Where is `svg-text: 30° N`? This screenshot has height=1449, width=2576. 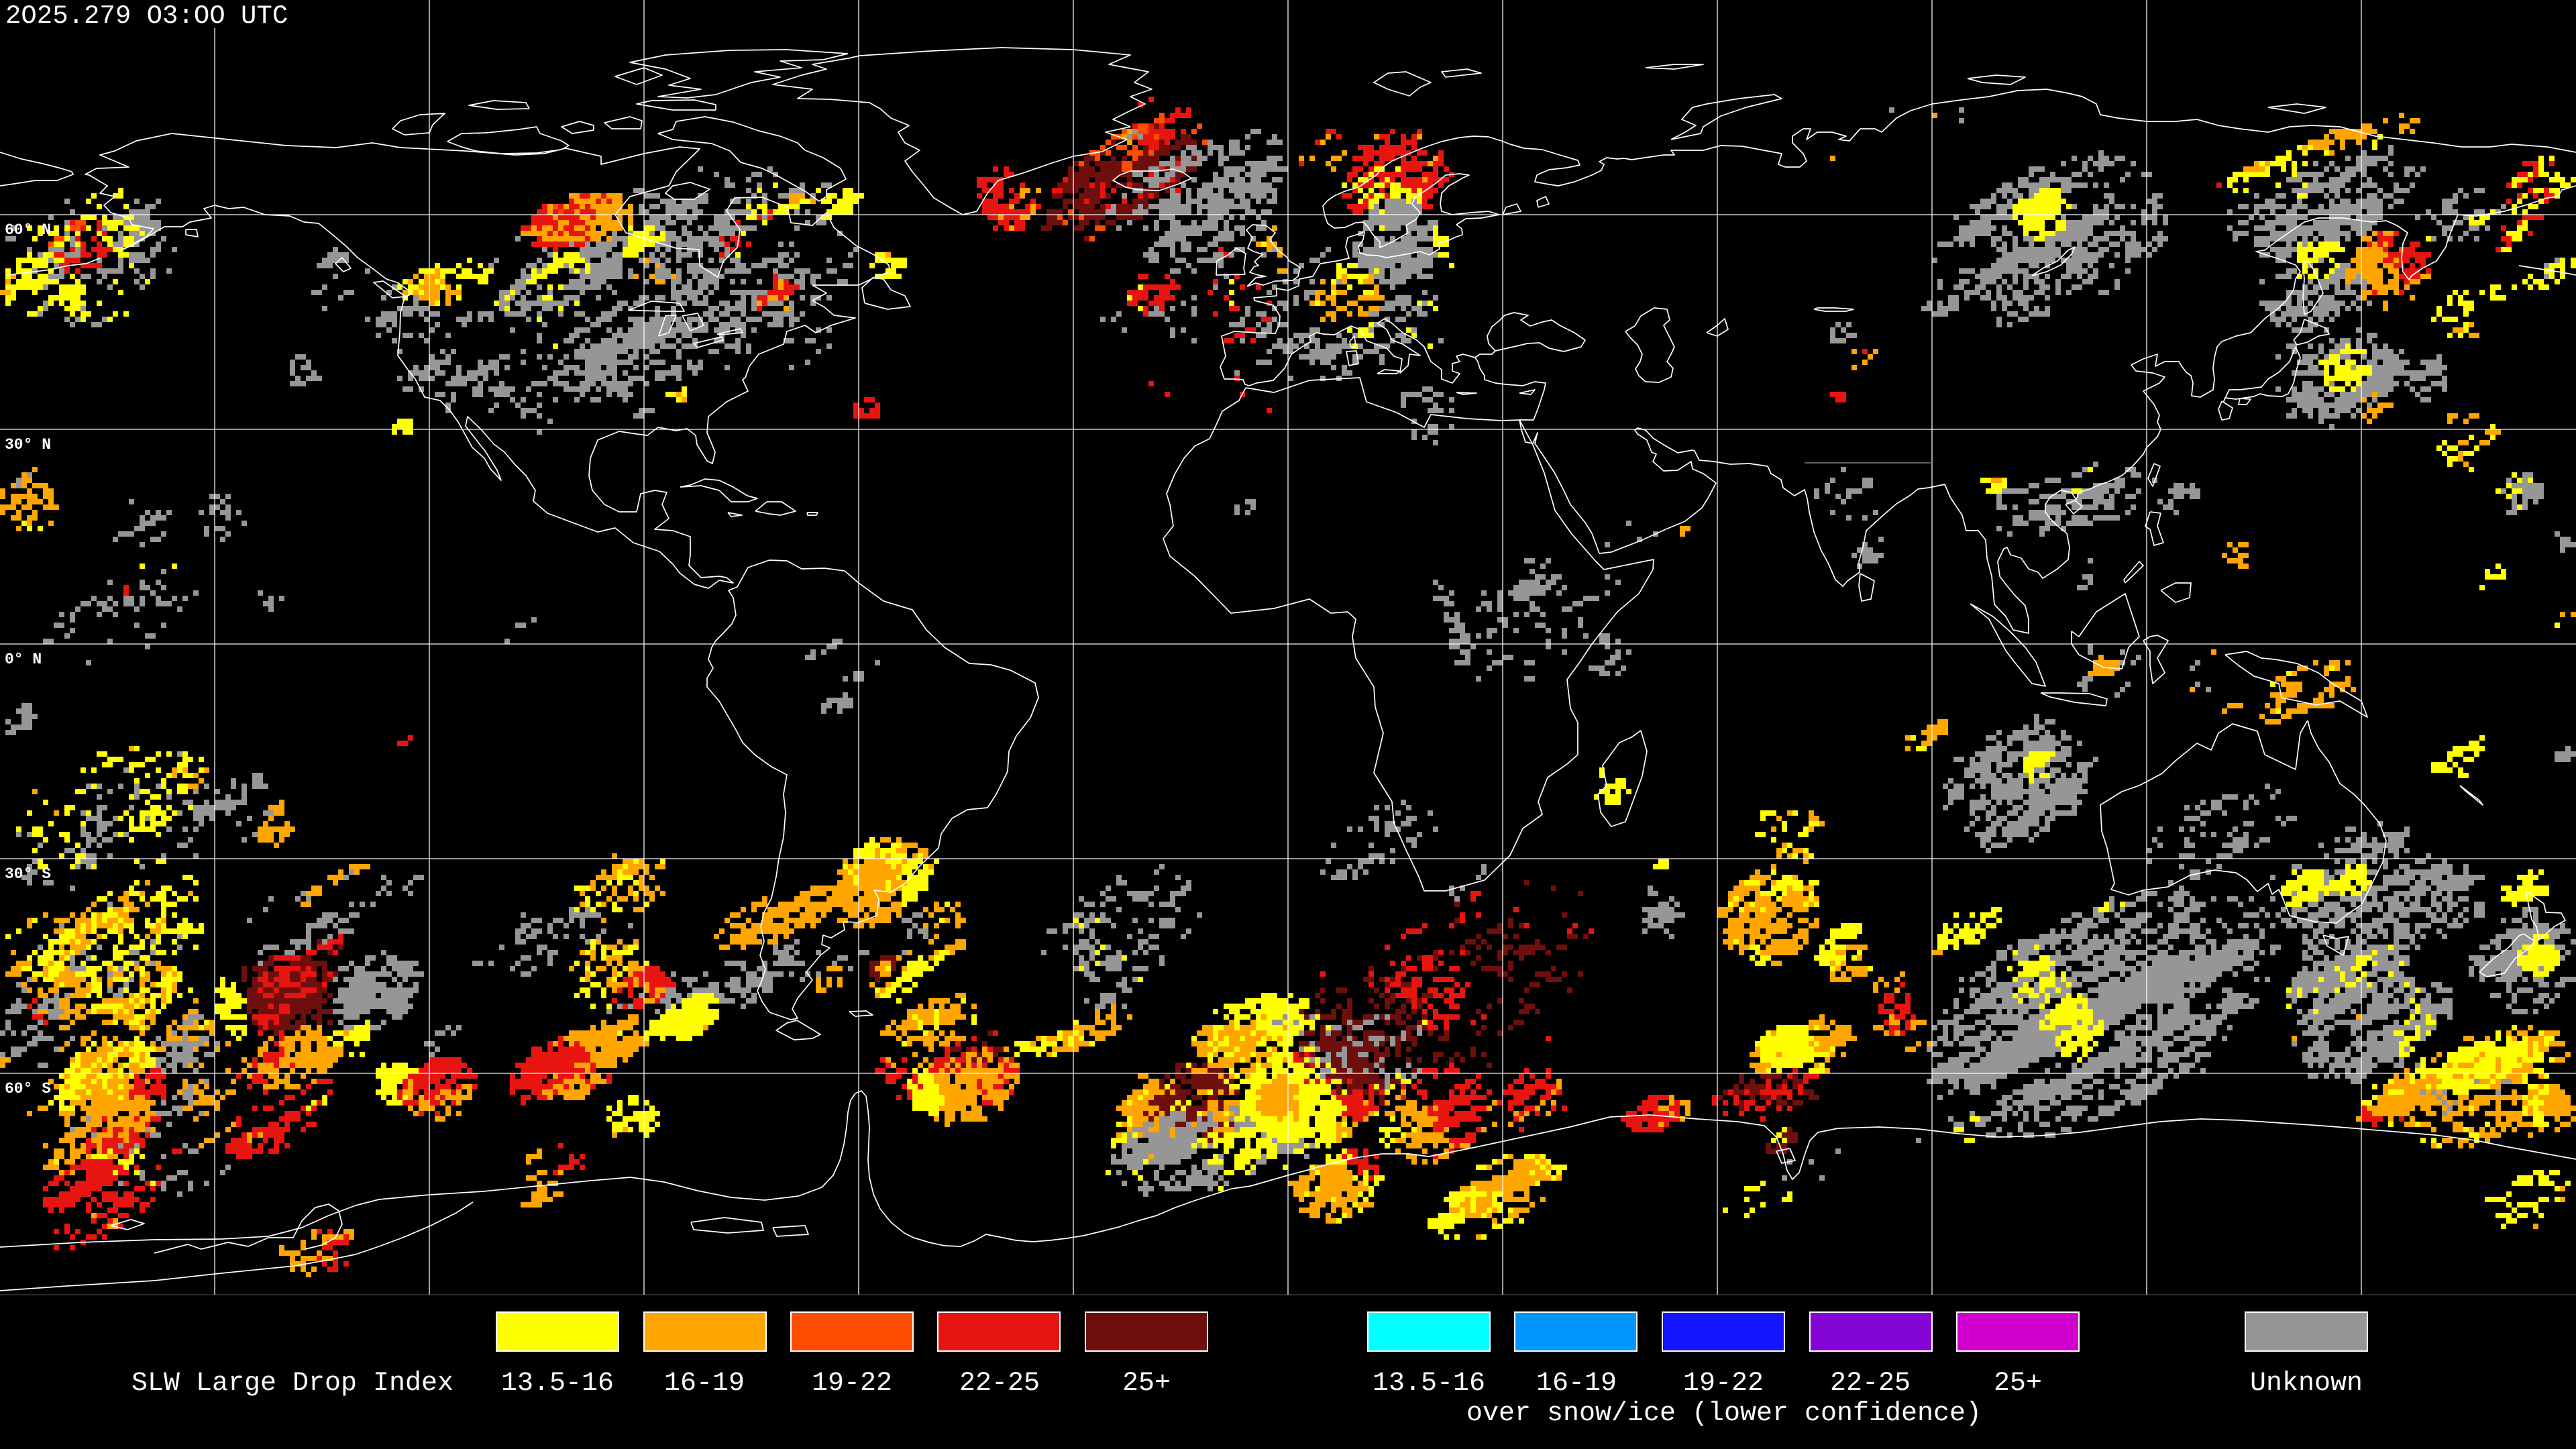
svg-text: 30° N is located at coordinates (28, 444).